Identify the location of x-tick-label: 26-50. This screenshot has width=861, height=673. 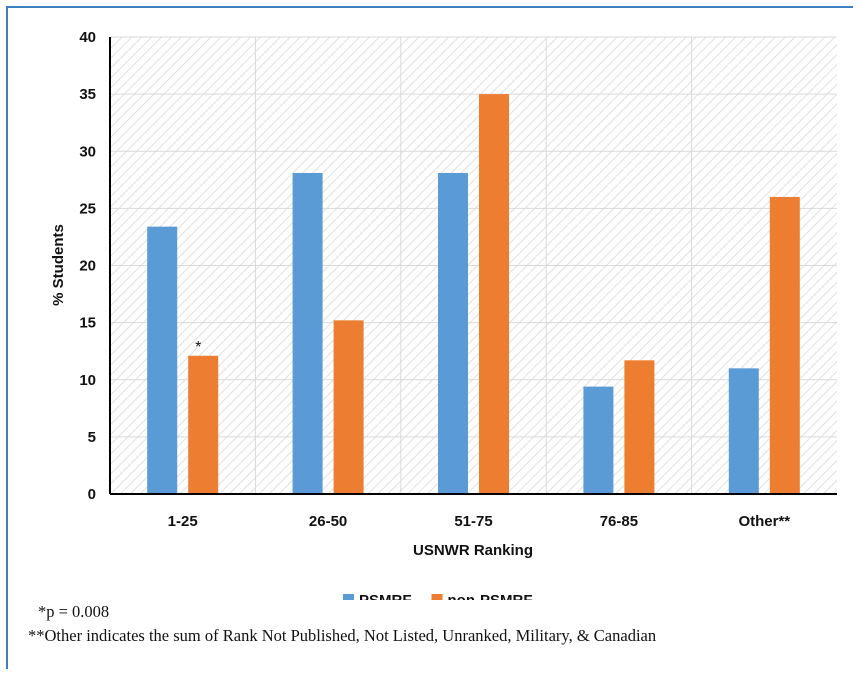
(328, 521).